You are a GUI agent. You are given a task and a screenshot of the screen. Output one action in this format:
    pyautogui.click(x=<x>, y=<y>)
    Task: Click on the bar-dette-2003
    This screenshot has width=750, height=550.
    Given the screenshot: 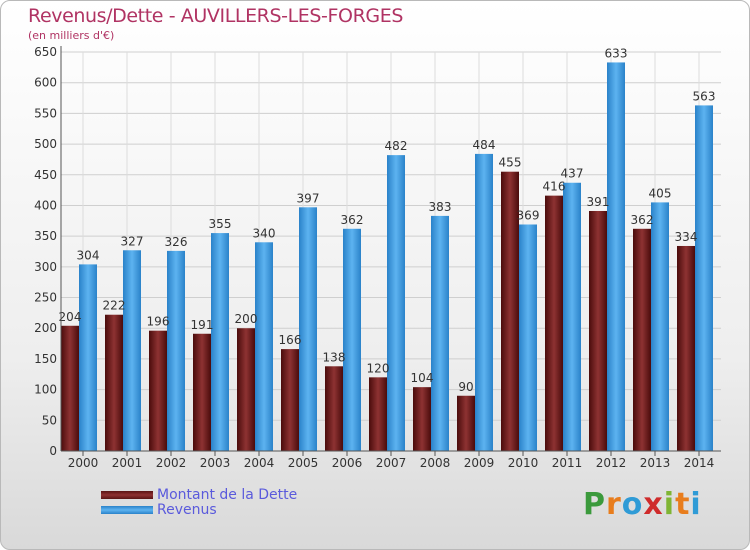 What is the action you would take?
    pyautogui.click(x=202, y=392)
    